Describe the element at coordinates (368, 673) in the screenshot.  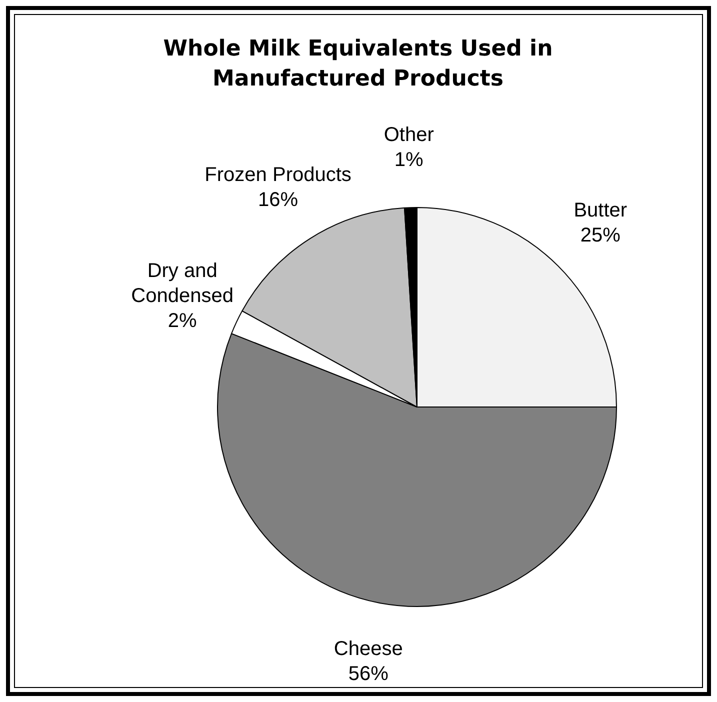
I see `data-label: 56%` at that location.